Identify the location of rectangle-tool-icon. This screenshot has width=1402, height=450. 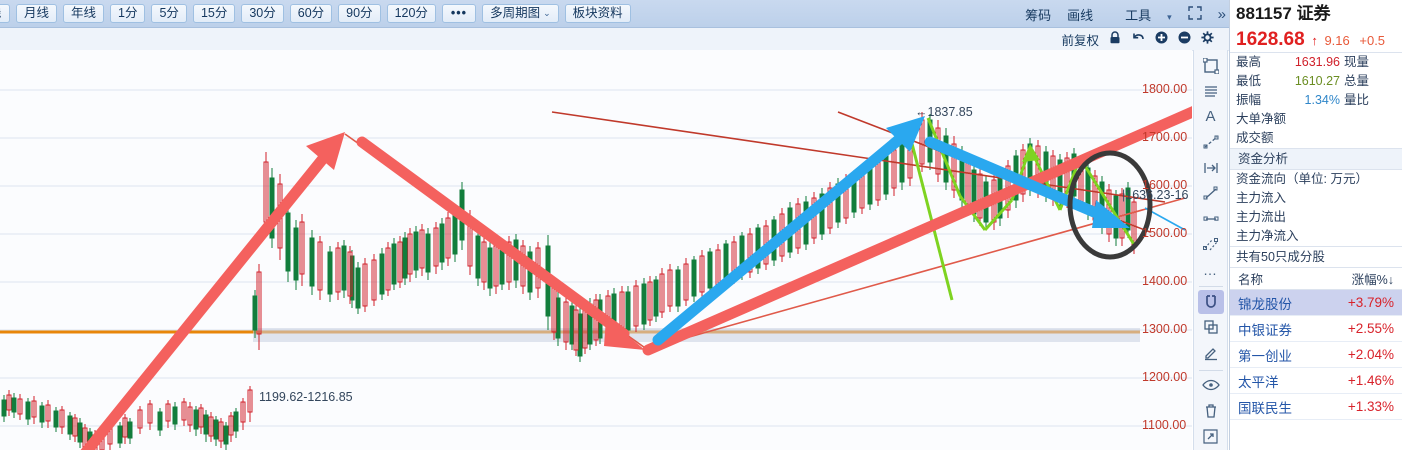
(1211, 65).